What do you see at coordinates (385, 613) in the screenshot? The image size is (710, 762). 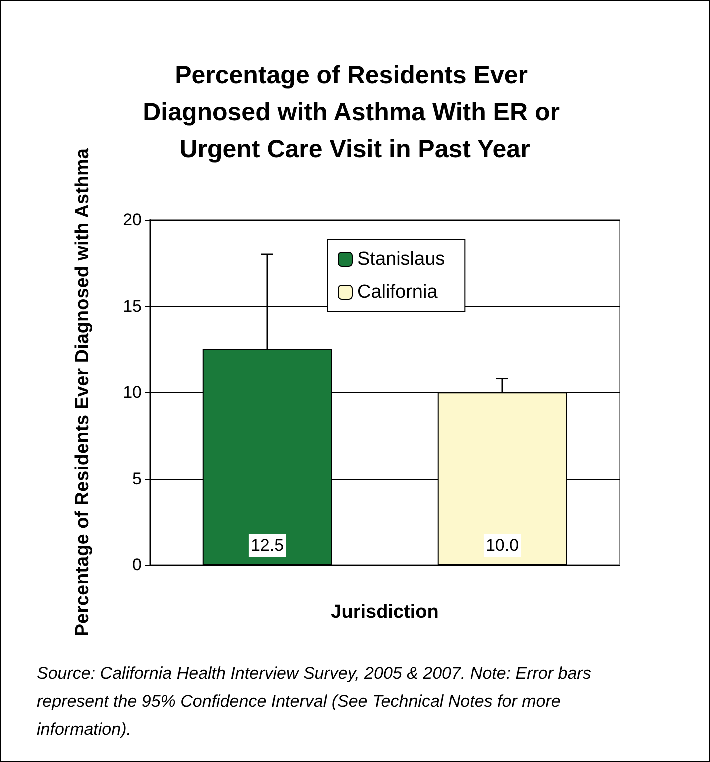 I see `x-axis-title: Jurisdiction` at bounding box center [385, 613].